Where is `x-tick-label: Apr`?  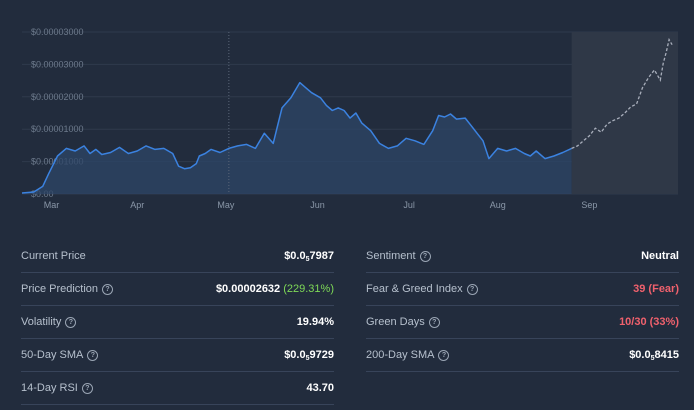
x-tick-label: Apr is located at coordinates (137, 205).